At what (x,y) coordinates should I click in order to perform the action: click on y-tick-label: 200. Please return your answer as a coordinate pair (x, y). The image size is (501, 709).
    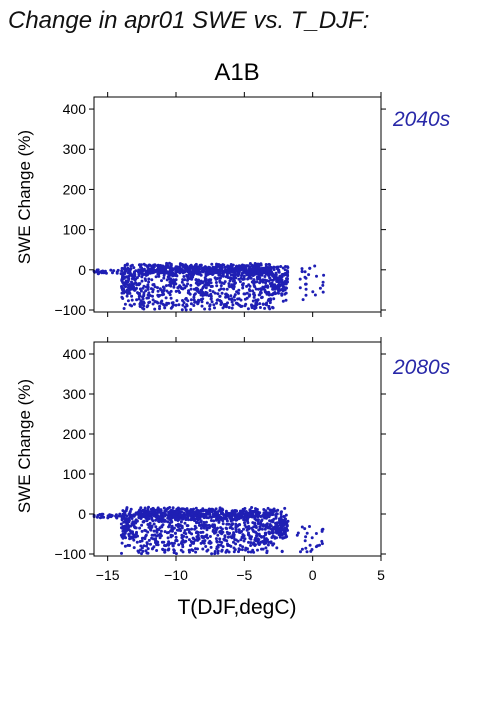
    Looking at the image, I should click on (75, 434).